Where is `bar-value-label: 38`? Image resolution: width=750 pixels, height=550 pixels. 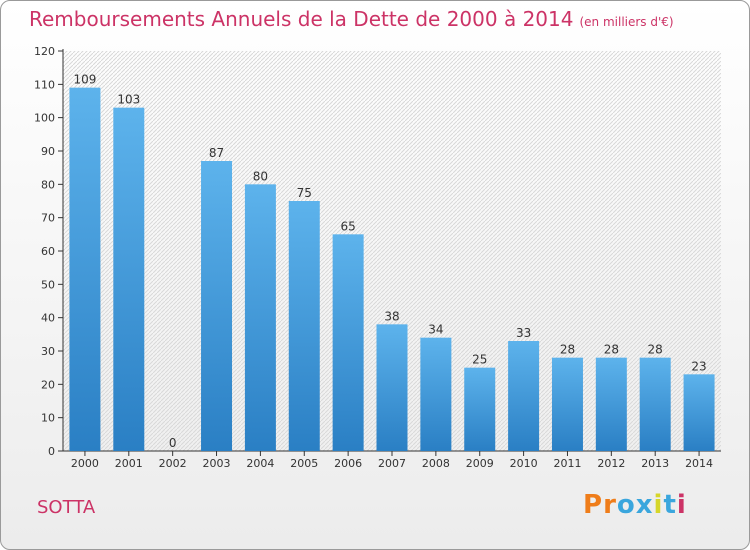 bar-value-label: 38 is located at coordinates (391, 316).